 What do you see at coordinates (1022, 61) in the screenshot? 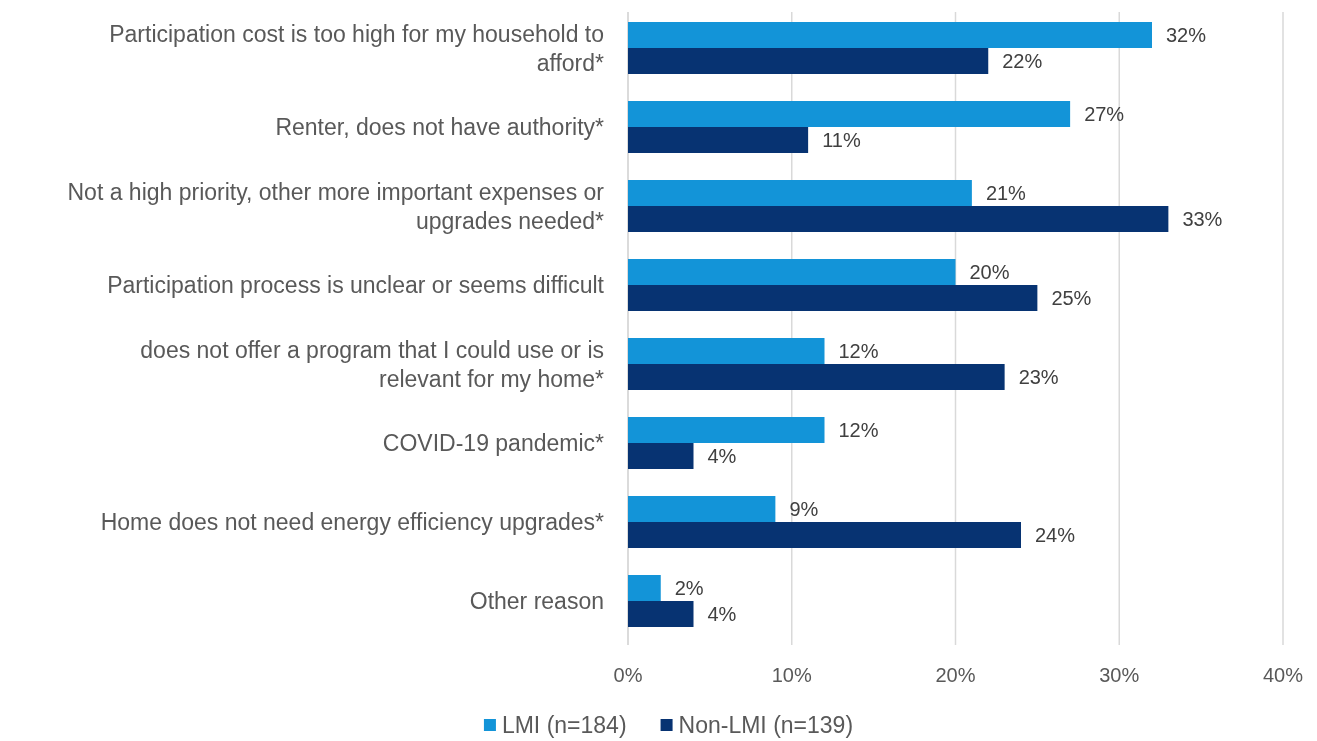
I see `data-label: 22%` at bounding box center [1022, 61].